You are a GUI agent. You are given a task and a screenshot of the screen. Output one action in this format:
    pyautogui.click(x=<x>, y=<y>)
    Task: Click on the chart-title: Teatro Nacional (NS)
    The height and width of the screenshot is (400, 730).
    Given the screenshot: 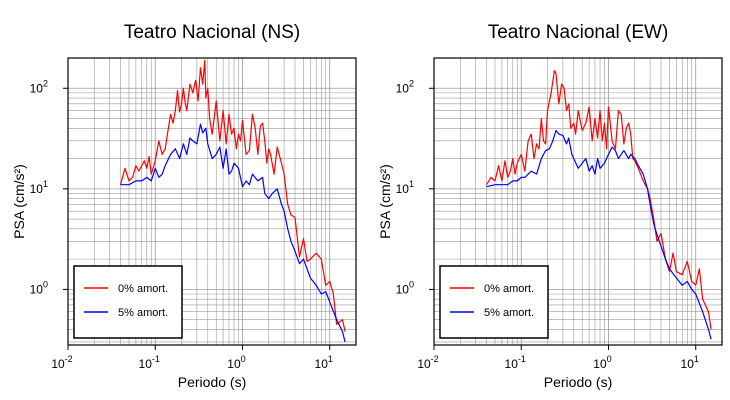 What is the action you would take?
    pyautogui.click(x=212, y=32)
    